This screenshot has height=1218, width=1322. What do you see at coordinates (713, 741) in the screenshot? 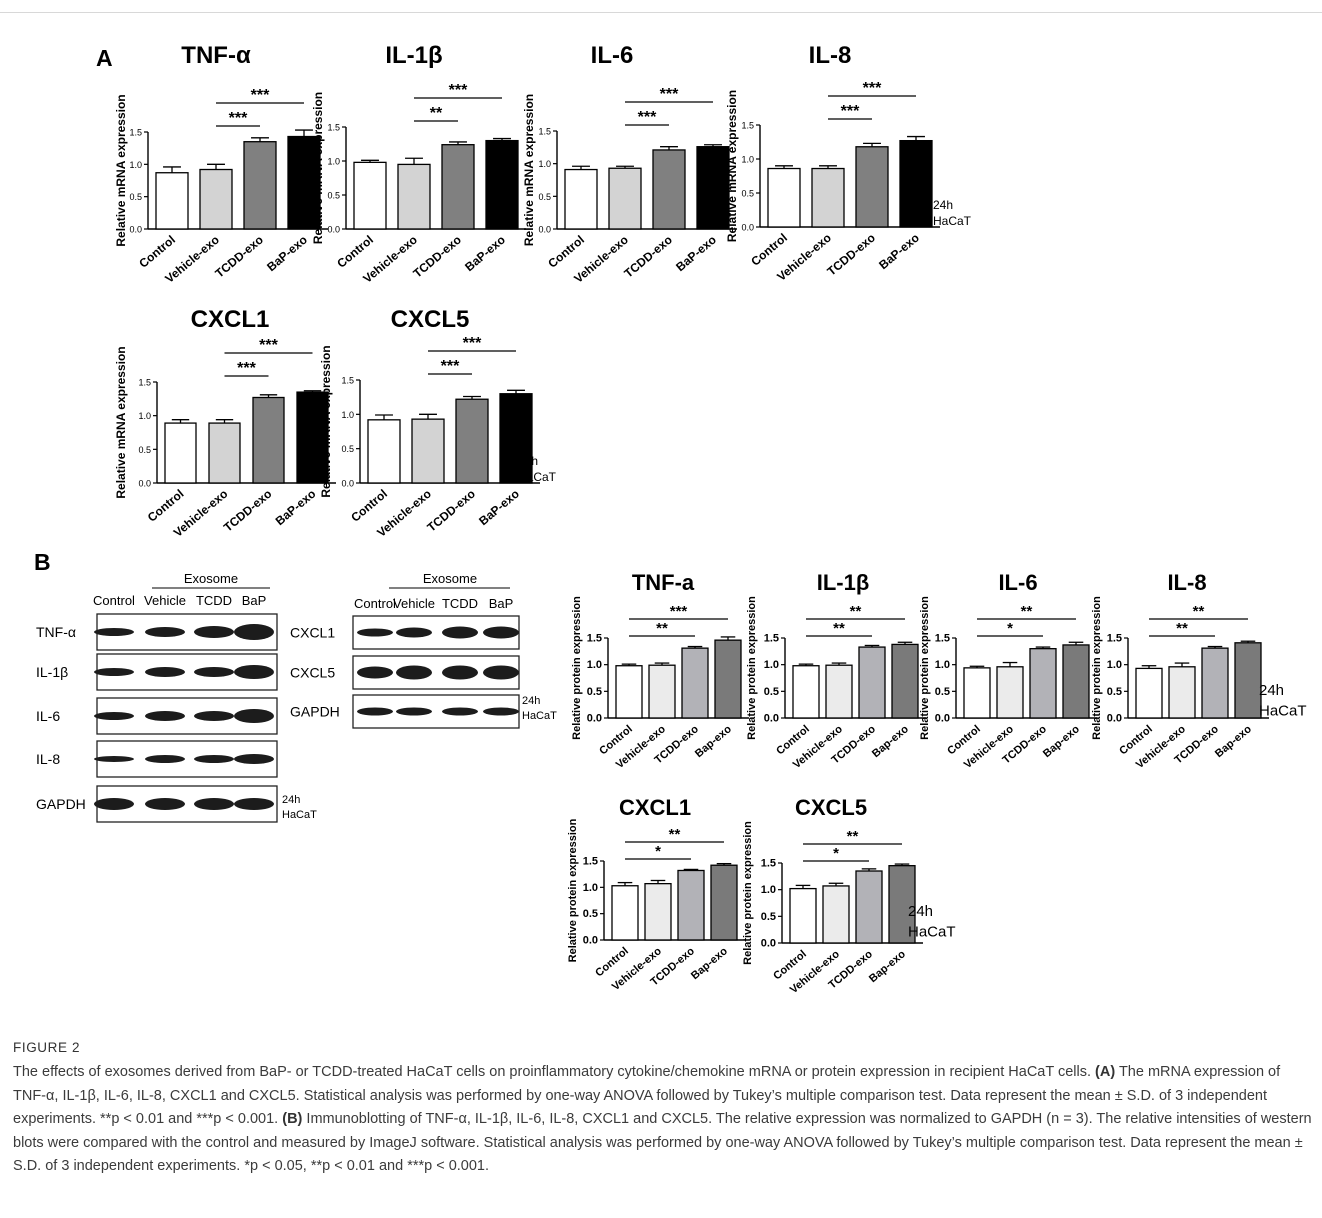
I see `x-tick-label: Bap-exo` at bounding box center [713, 741].